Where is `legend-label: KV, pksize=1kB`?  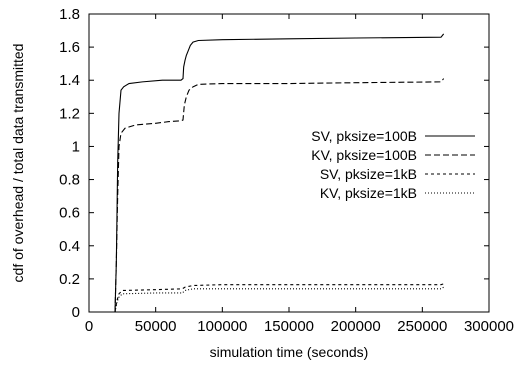 legend-label: KV, pksize=1kB is located at coordinates (368, 193).